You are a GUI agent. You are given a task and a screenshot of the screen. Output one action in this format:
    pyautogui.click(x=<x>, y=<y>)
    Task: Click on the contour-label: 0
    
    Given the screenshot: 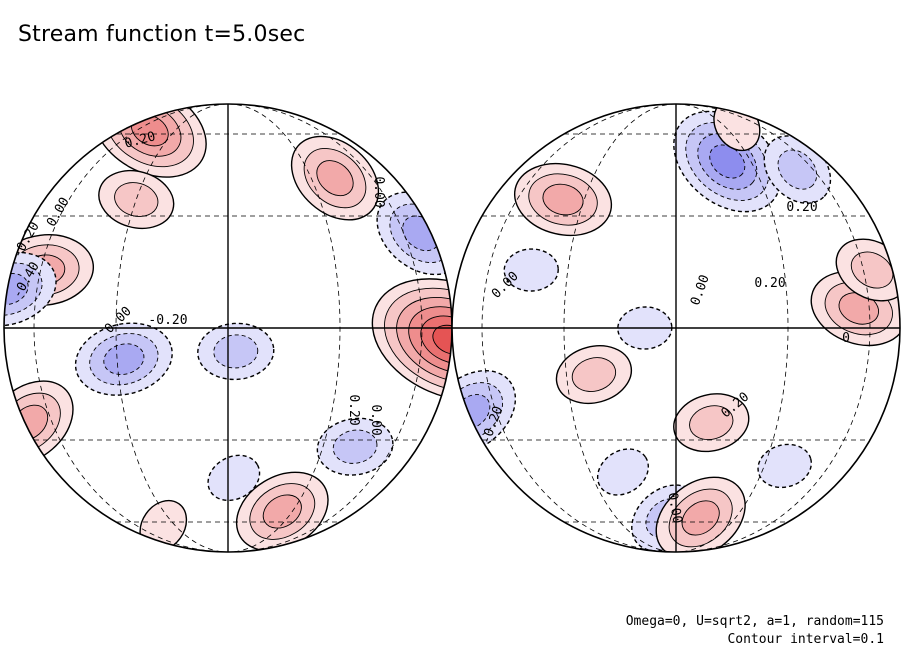 What is the action you would take?
    pyautogui.click(x=846, y=338)
    